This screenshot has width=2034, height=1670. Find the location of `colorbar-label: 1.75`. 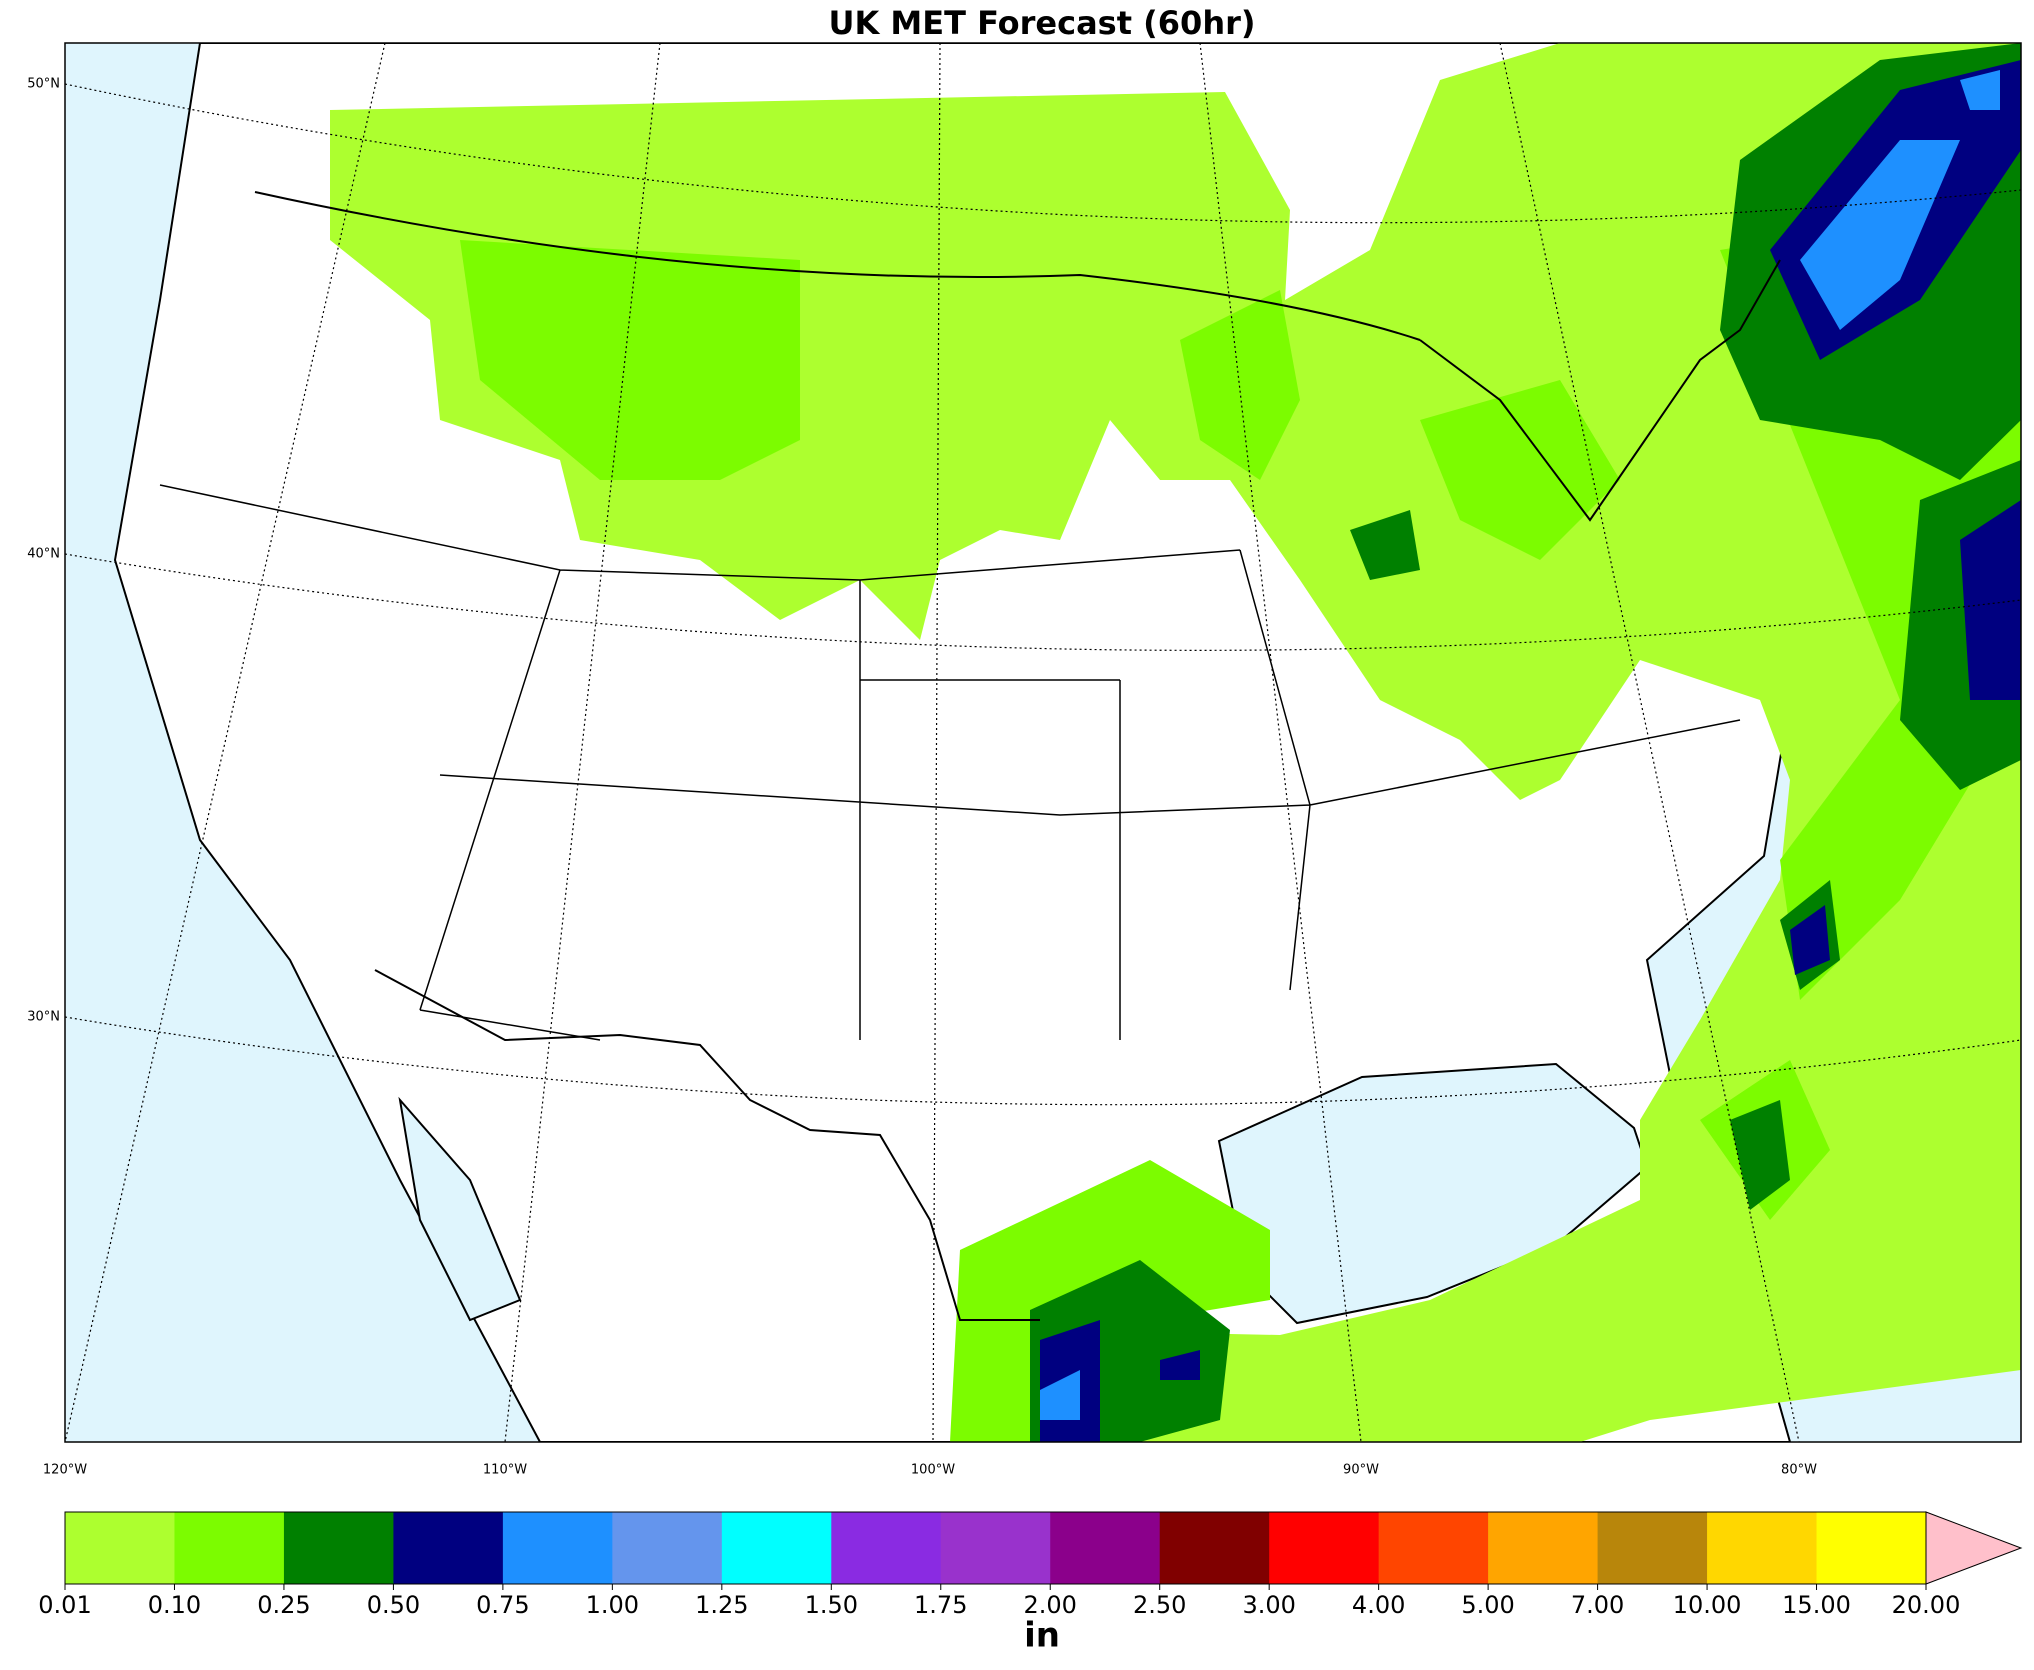

colorbar-label: 1.75 is located at coordinates (940, 1605).